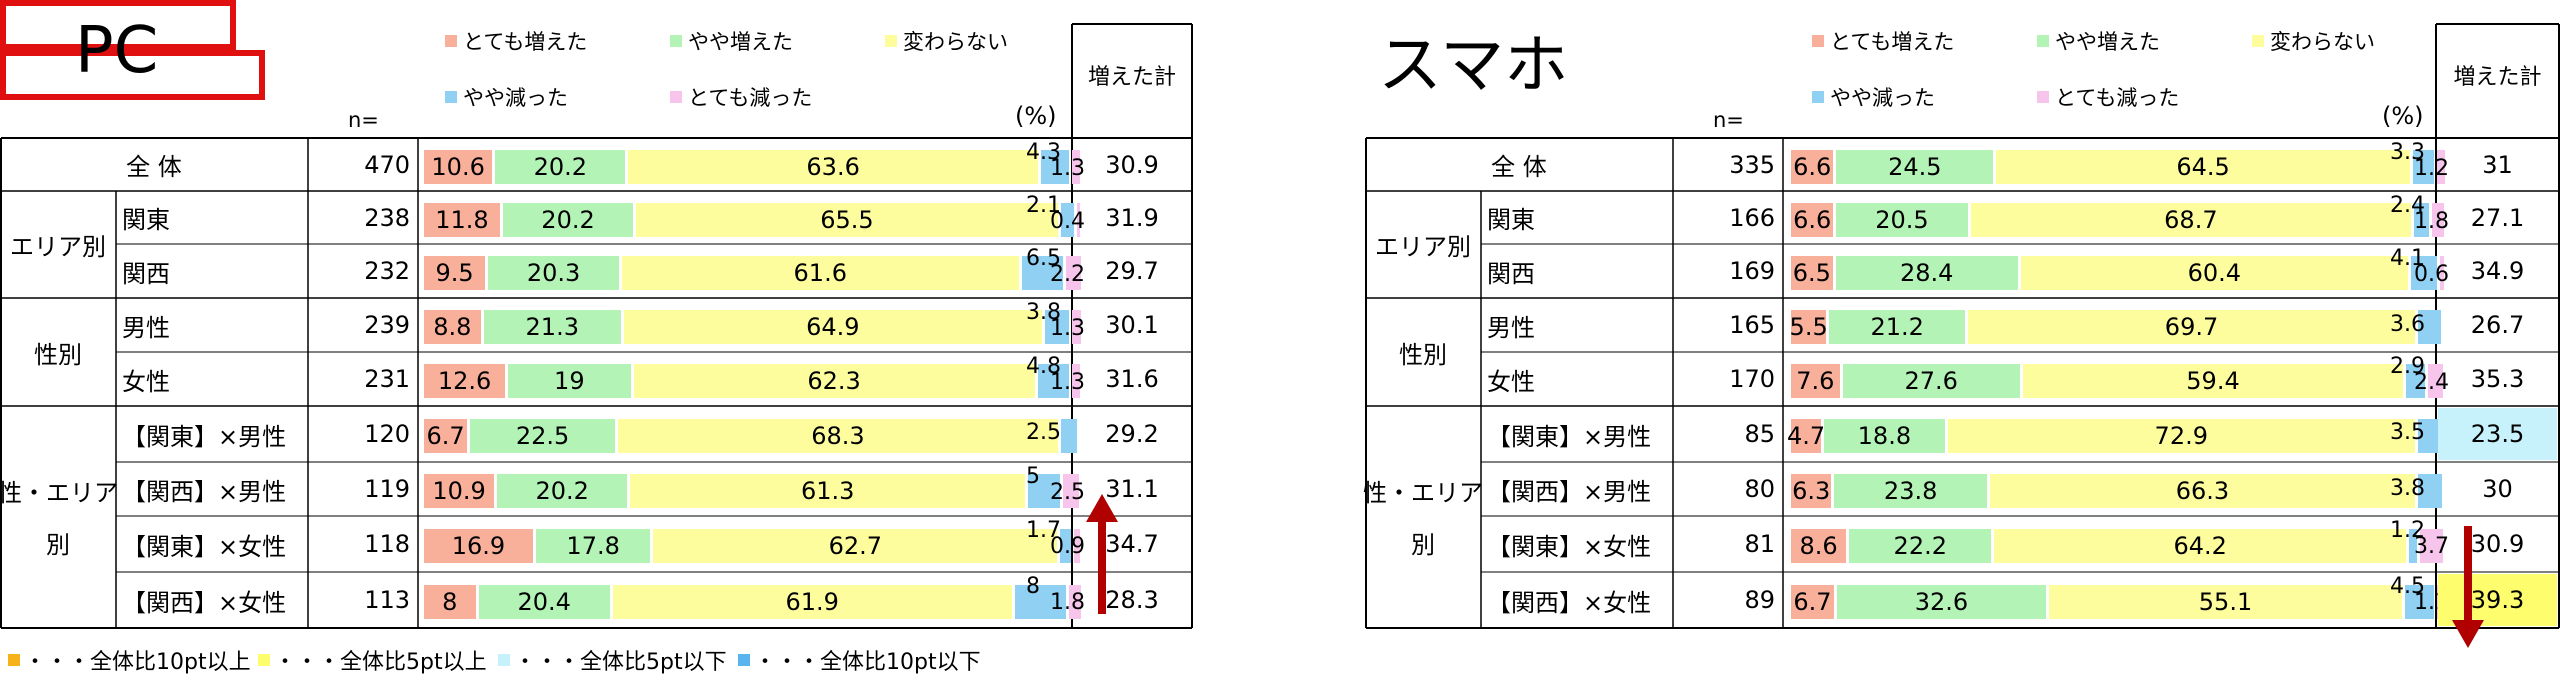 The height and width of the screenshot is (685, 2560). Describe the element at coordinates (1511, 220) in the screenshot. I see `row-label: 関東` at that location.